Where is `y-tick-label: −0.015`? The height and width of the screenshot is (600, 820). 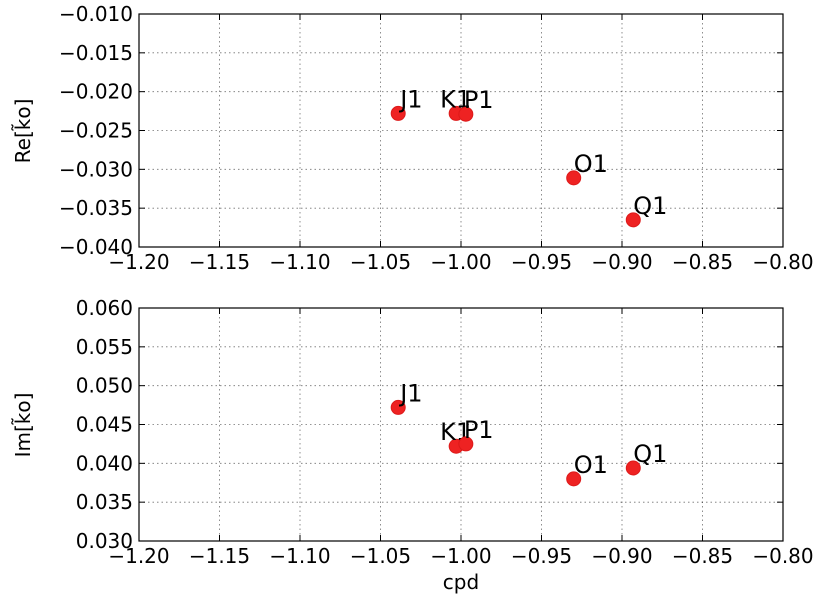 y-tick-label: −0.015 is located at coordinates (96, 53).